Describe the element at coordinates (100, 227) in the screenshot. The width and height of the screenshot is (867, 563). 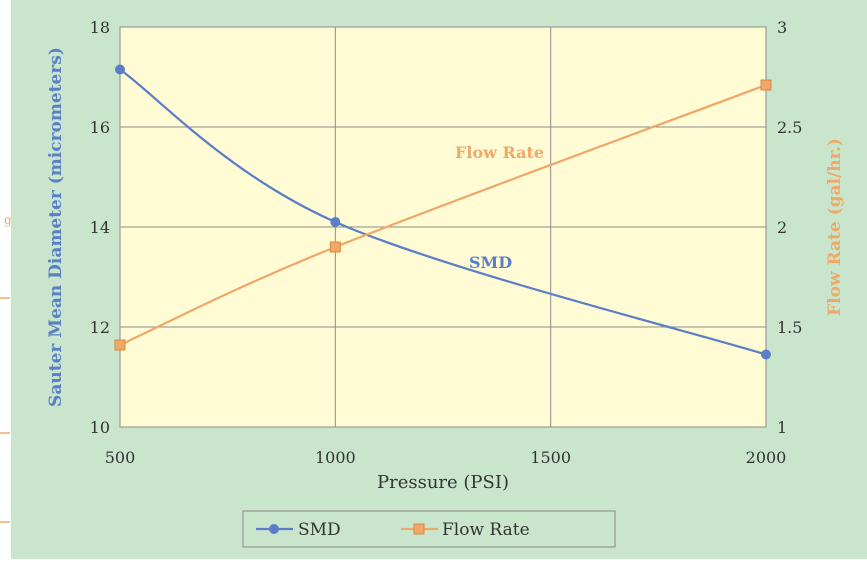
I see `y-tick-label: 14` at that location.